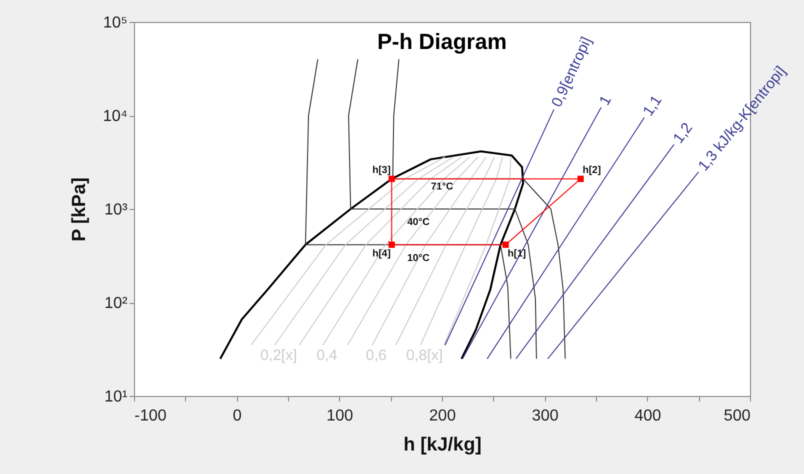 Image resolution: width=804 pixels, height=474 pixels. I want to click on annotation: 10°C, so click(418, 258).